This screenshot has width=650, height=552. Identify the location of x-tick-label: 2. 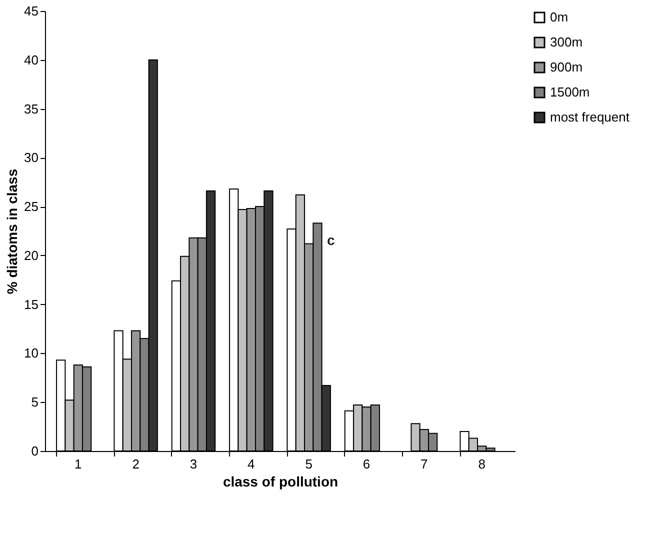
(136, 464).